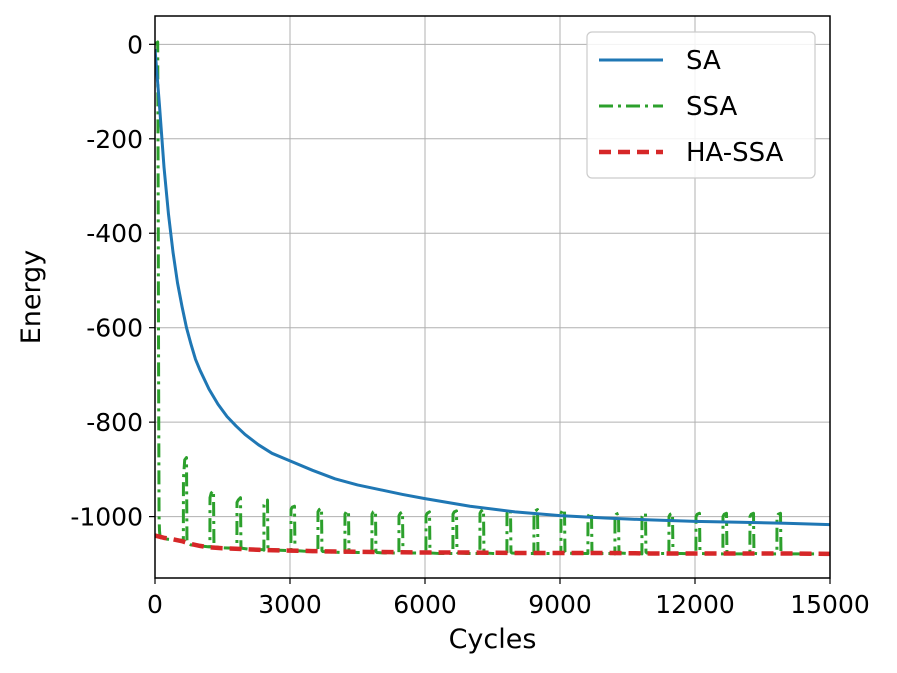 Image resolution: width=897 pixels, height=673 pixels. I want to click on x-tick-label: 0, so click(155, 604).